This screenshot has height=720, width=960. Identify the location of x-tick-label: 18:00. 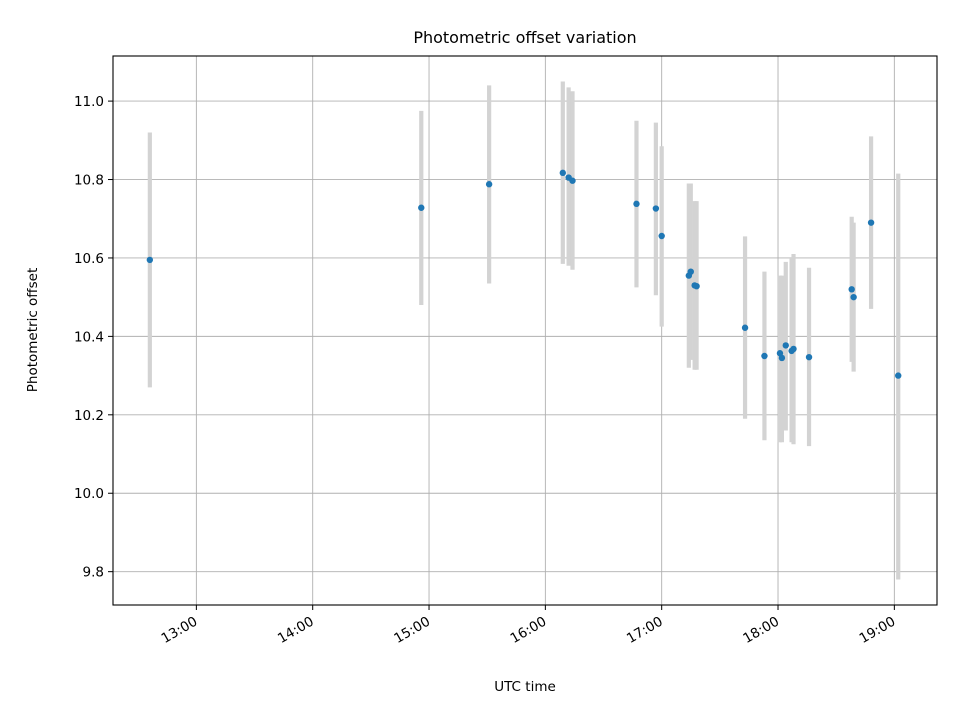
(761, 630).